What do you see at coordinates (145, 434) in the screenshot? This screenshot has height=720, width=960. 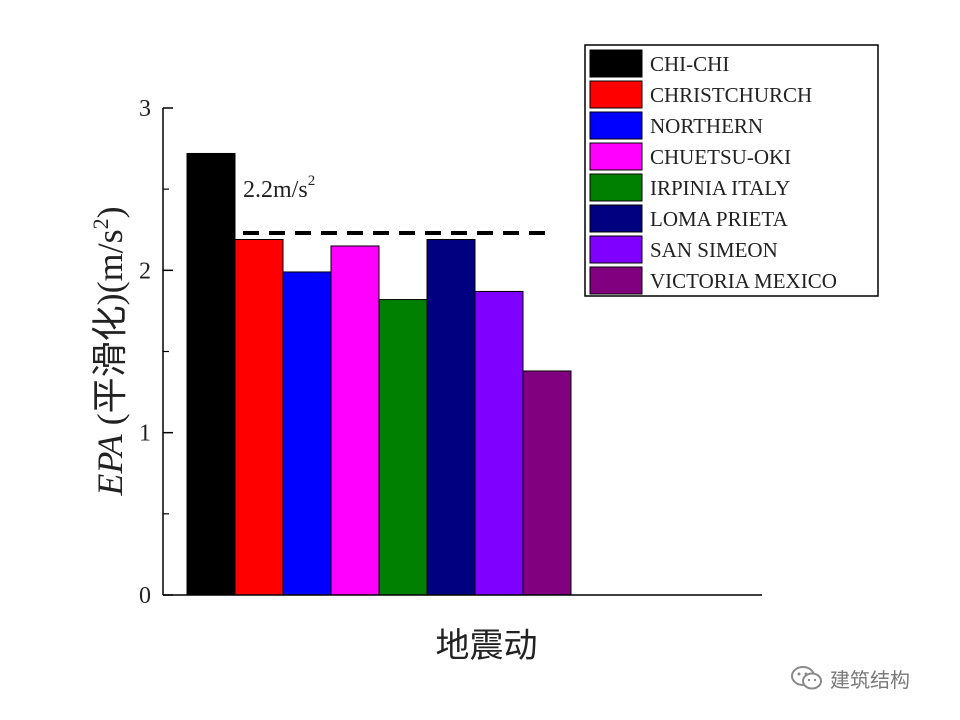 I see `y-tick-label-1: 1` at bounding box center [145, 434].